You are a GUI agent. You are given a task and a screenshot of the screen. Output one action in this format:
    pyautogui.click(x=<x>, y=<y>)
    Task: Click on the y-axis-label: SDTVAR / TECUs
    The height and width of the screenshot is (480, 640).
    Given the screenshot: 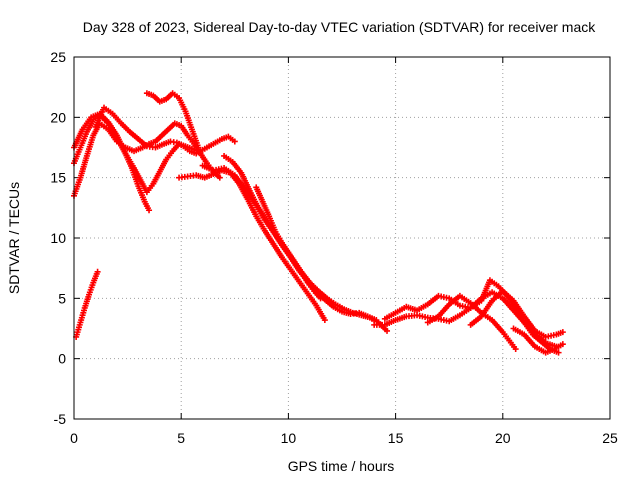 What is the action you would take?
    pyautogui.click(x=14, y=238)
    